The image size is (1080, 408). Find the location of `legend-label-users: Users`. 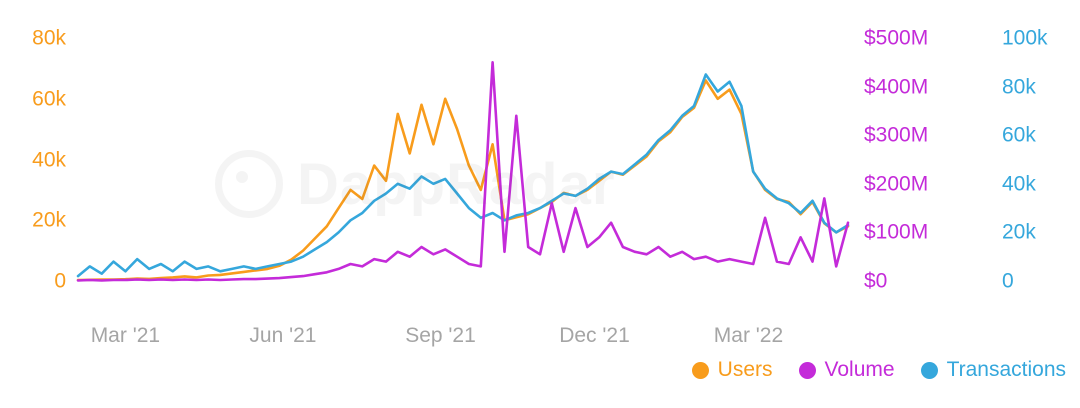

legend-label-users: Users is located at coordinates (745, 369).